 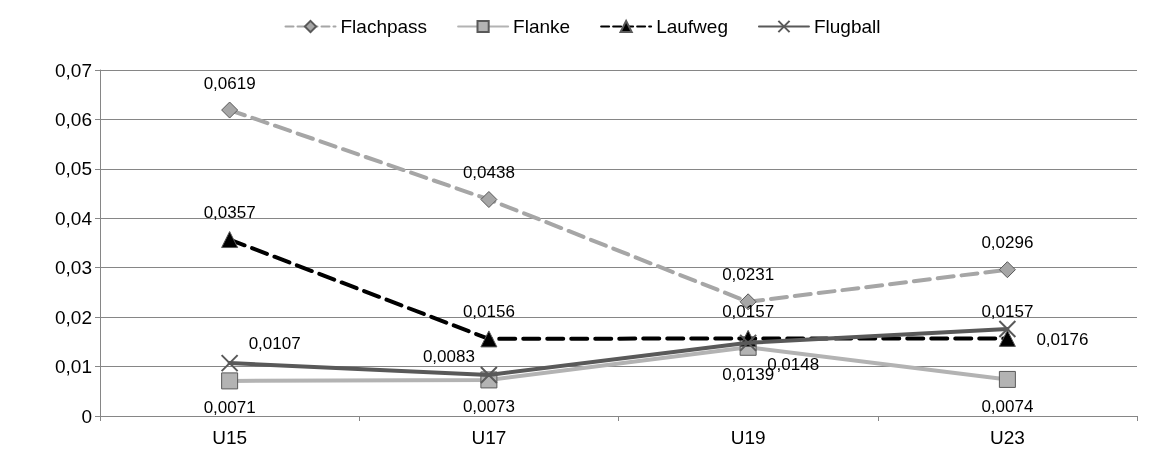 I want to click on y-tick-label: 0,04, so click(x=74, y=218).